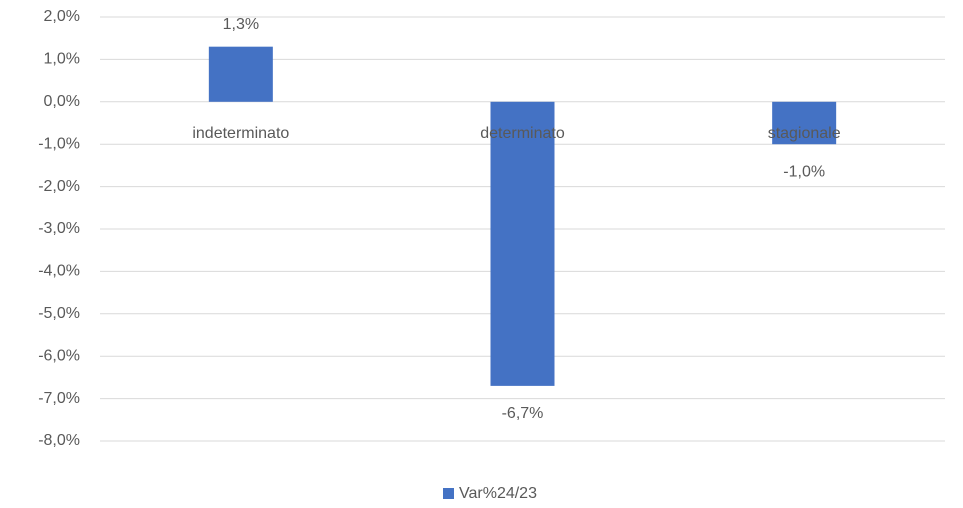 The width and height of the screenshot is (963, 508). I want to click on legend-swatch, so click(448, 493).